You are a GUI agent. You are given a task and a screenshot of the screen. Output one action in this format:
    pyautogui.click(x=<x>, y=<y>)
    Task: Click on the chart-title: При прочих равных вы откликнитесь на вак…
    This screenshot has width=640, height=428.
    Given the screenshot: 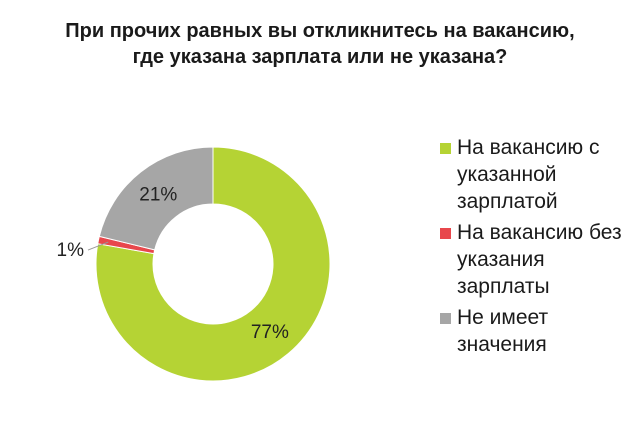 What is the action you would take?
    pyautogui.click(x=320, y=44)
    